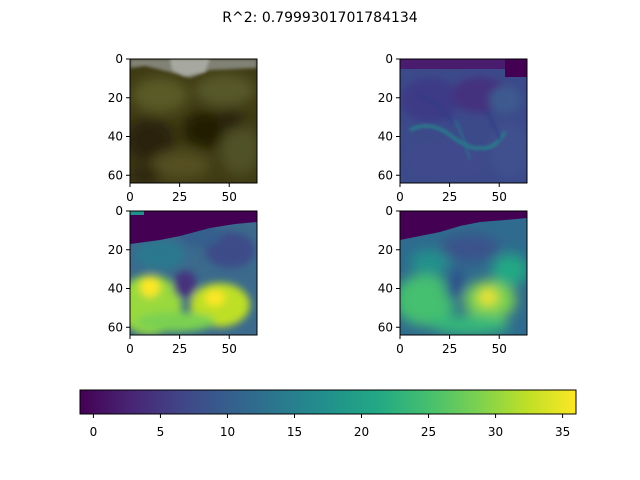  I want to click on panel-scalar-map-2: 0 25 50 0 20 40 60, so click(453, 128).